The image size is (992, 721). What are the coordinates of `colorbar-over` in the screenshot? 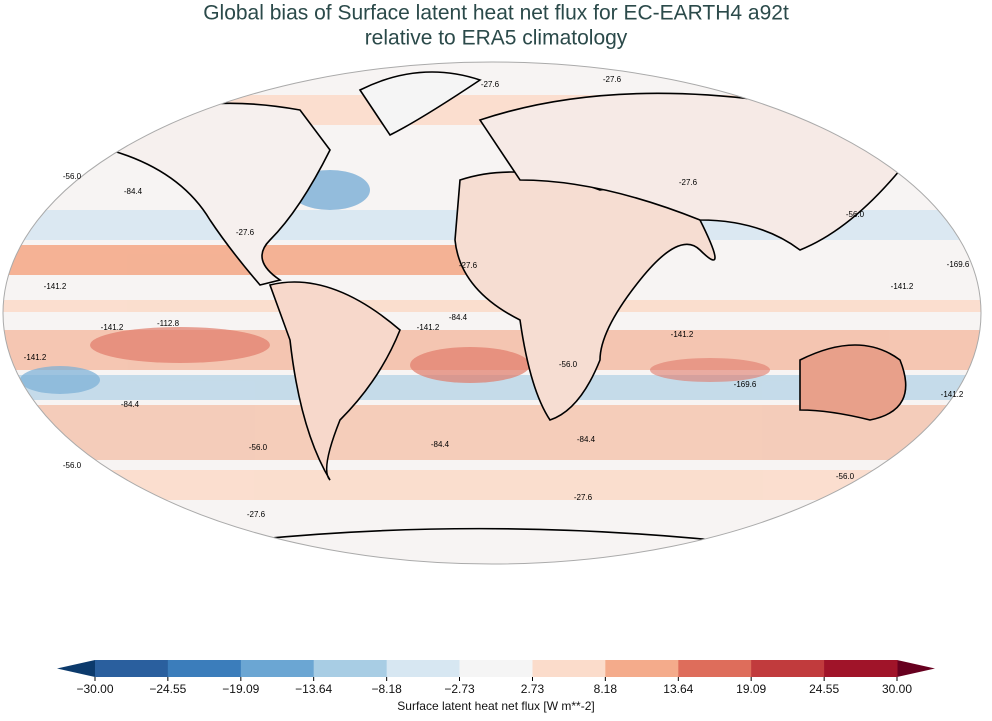 It's located at (916, 668).